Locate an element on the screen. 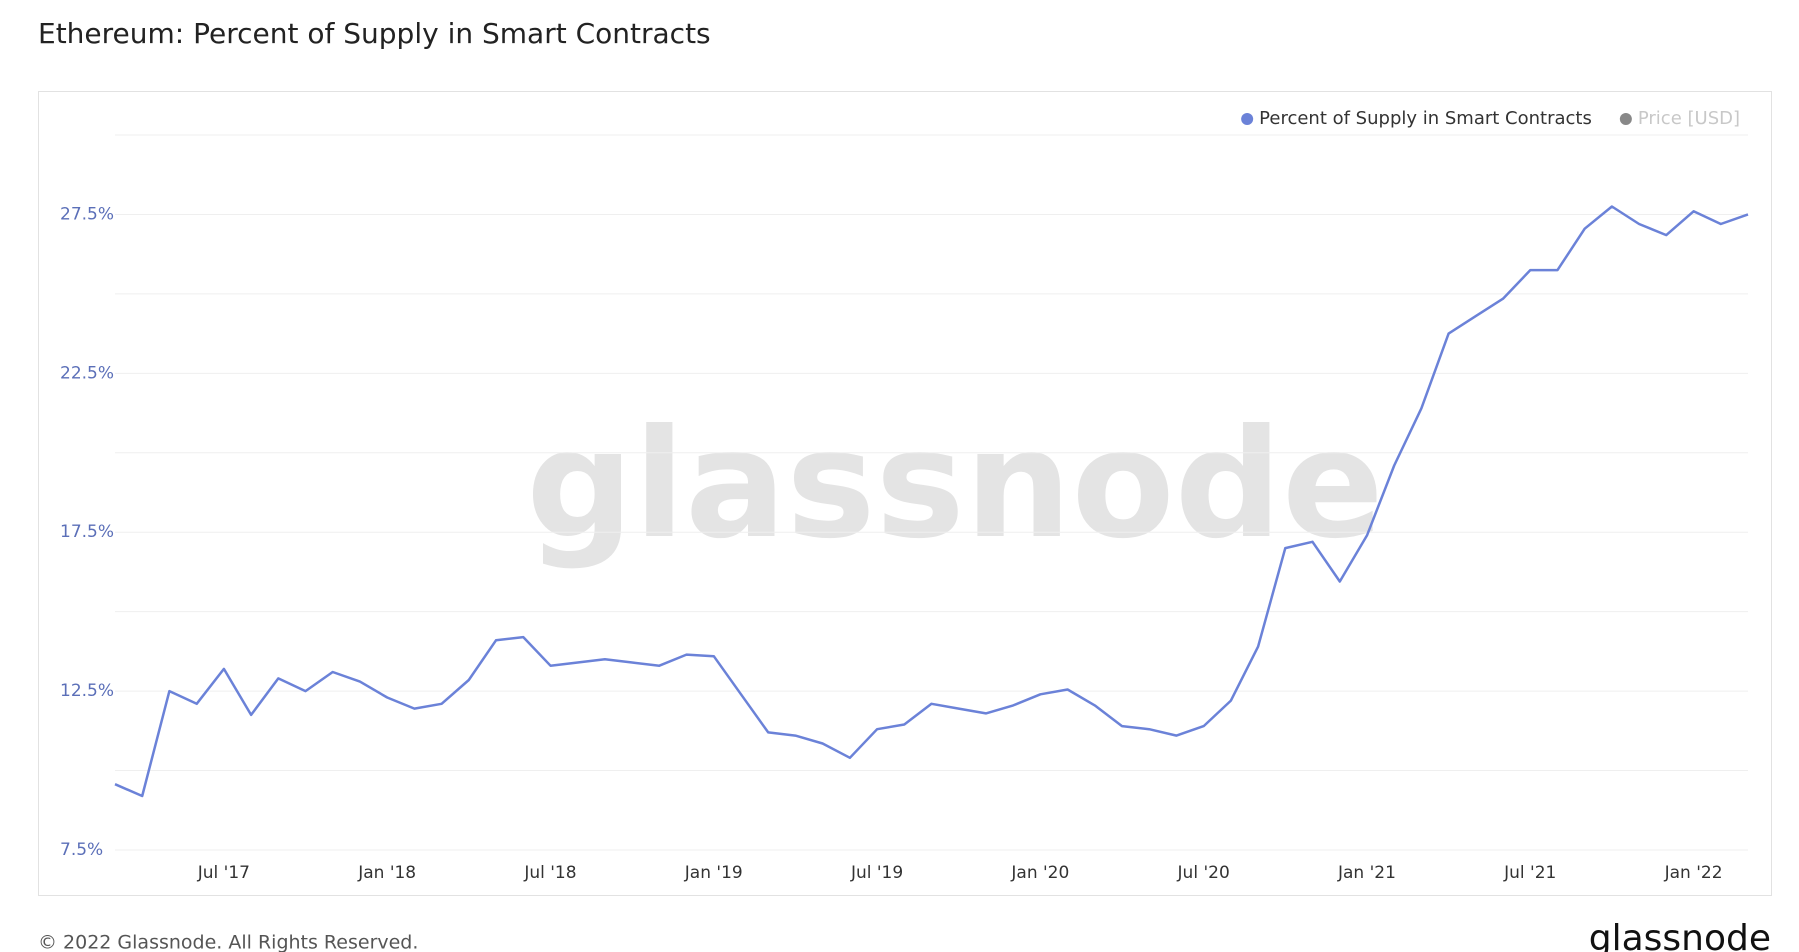  x-tick-label: Jan '19 is located at coordinates (713, 873).